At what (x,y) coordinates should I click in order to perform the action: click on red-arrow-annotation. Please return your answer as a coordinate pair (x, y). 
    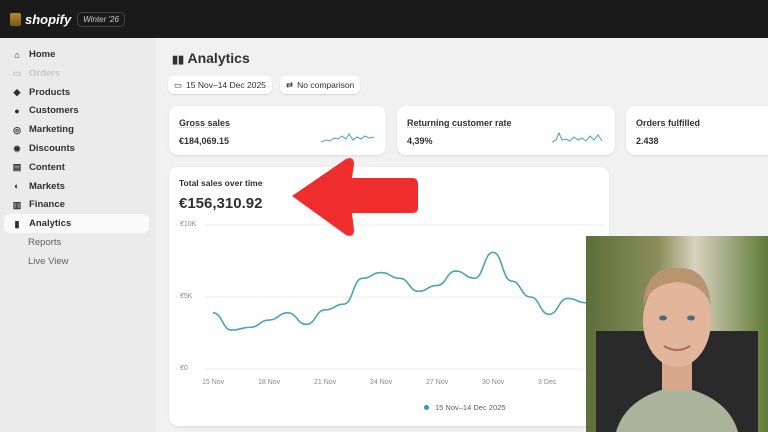
    Looking at the image, I should click on (355, 197).